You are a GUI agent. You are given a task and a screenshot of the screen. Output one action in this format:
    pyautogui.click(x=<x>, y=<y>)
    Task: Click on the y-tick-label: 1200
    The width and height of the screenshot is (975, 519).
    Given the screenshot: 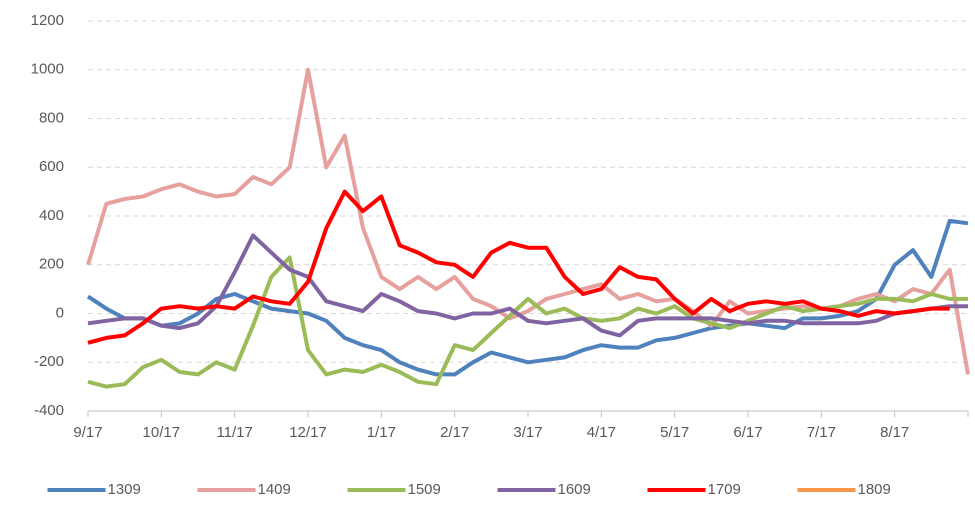 What is the action you would take?
    pyautogui.click(x=47, y=20)
    